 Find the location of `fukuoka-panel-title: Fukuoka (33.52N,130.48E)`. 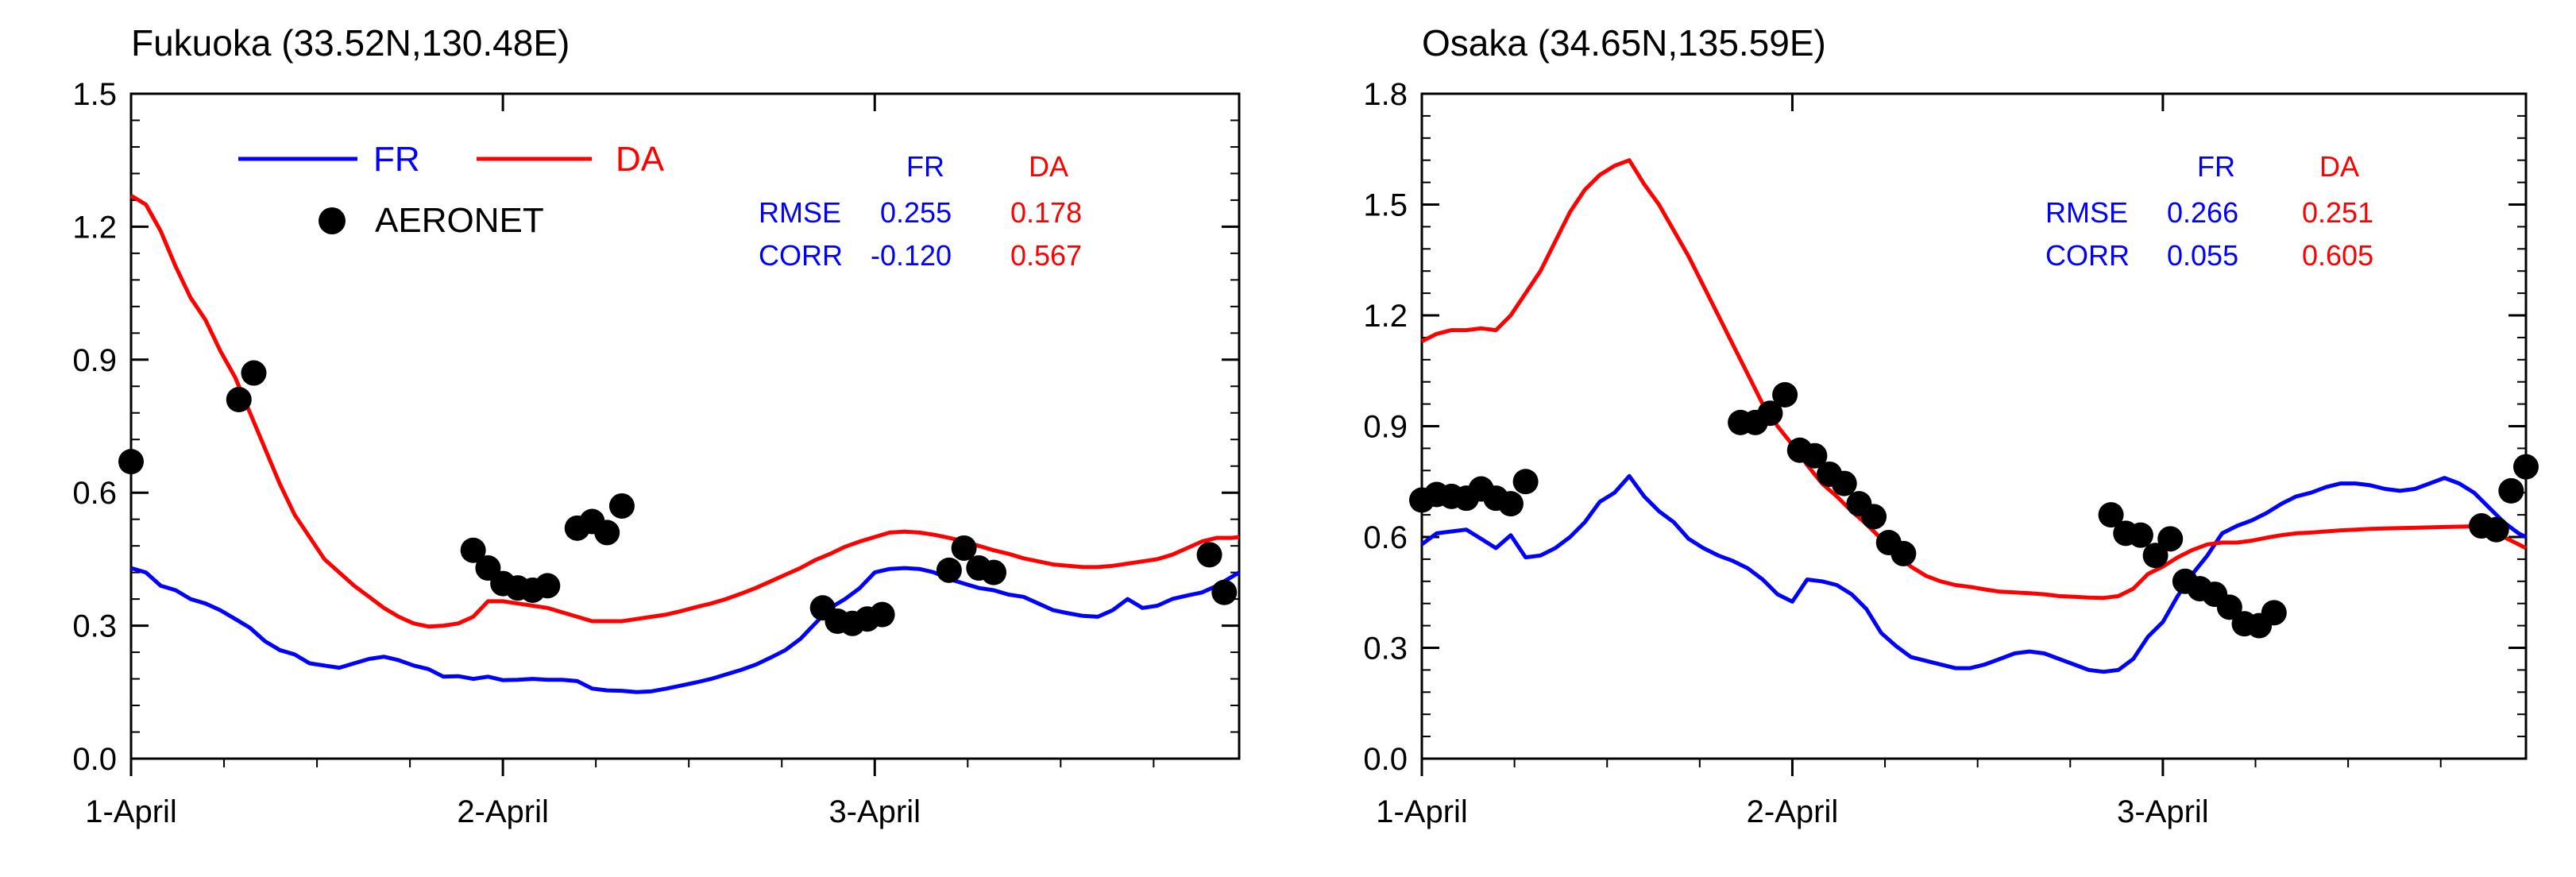

fukuoka-panel-title: Fukuoka (33.52N,130.48E) is located at coordinates (350, 43).